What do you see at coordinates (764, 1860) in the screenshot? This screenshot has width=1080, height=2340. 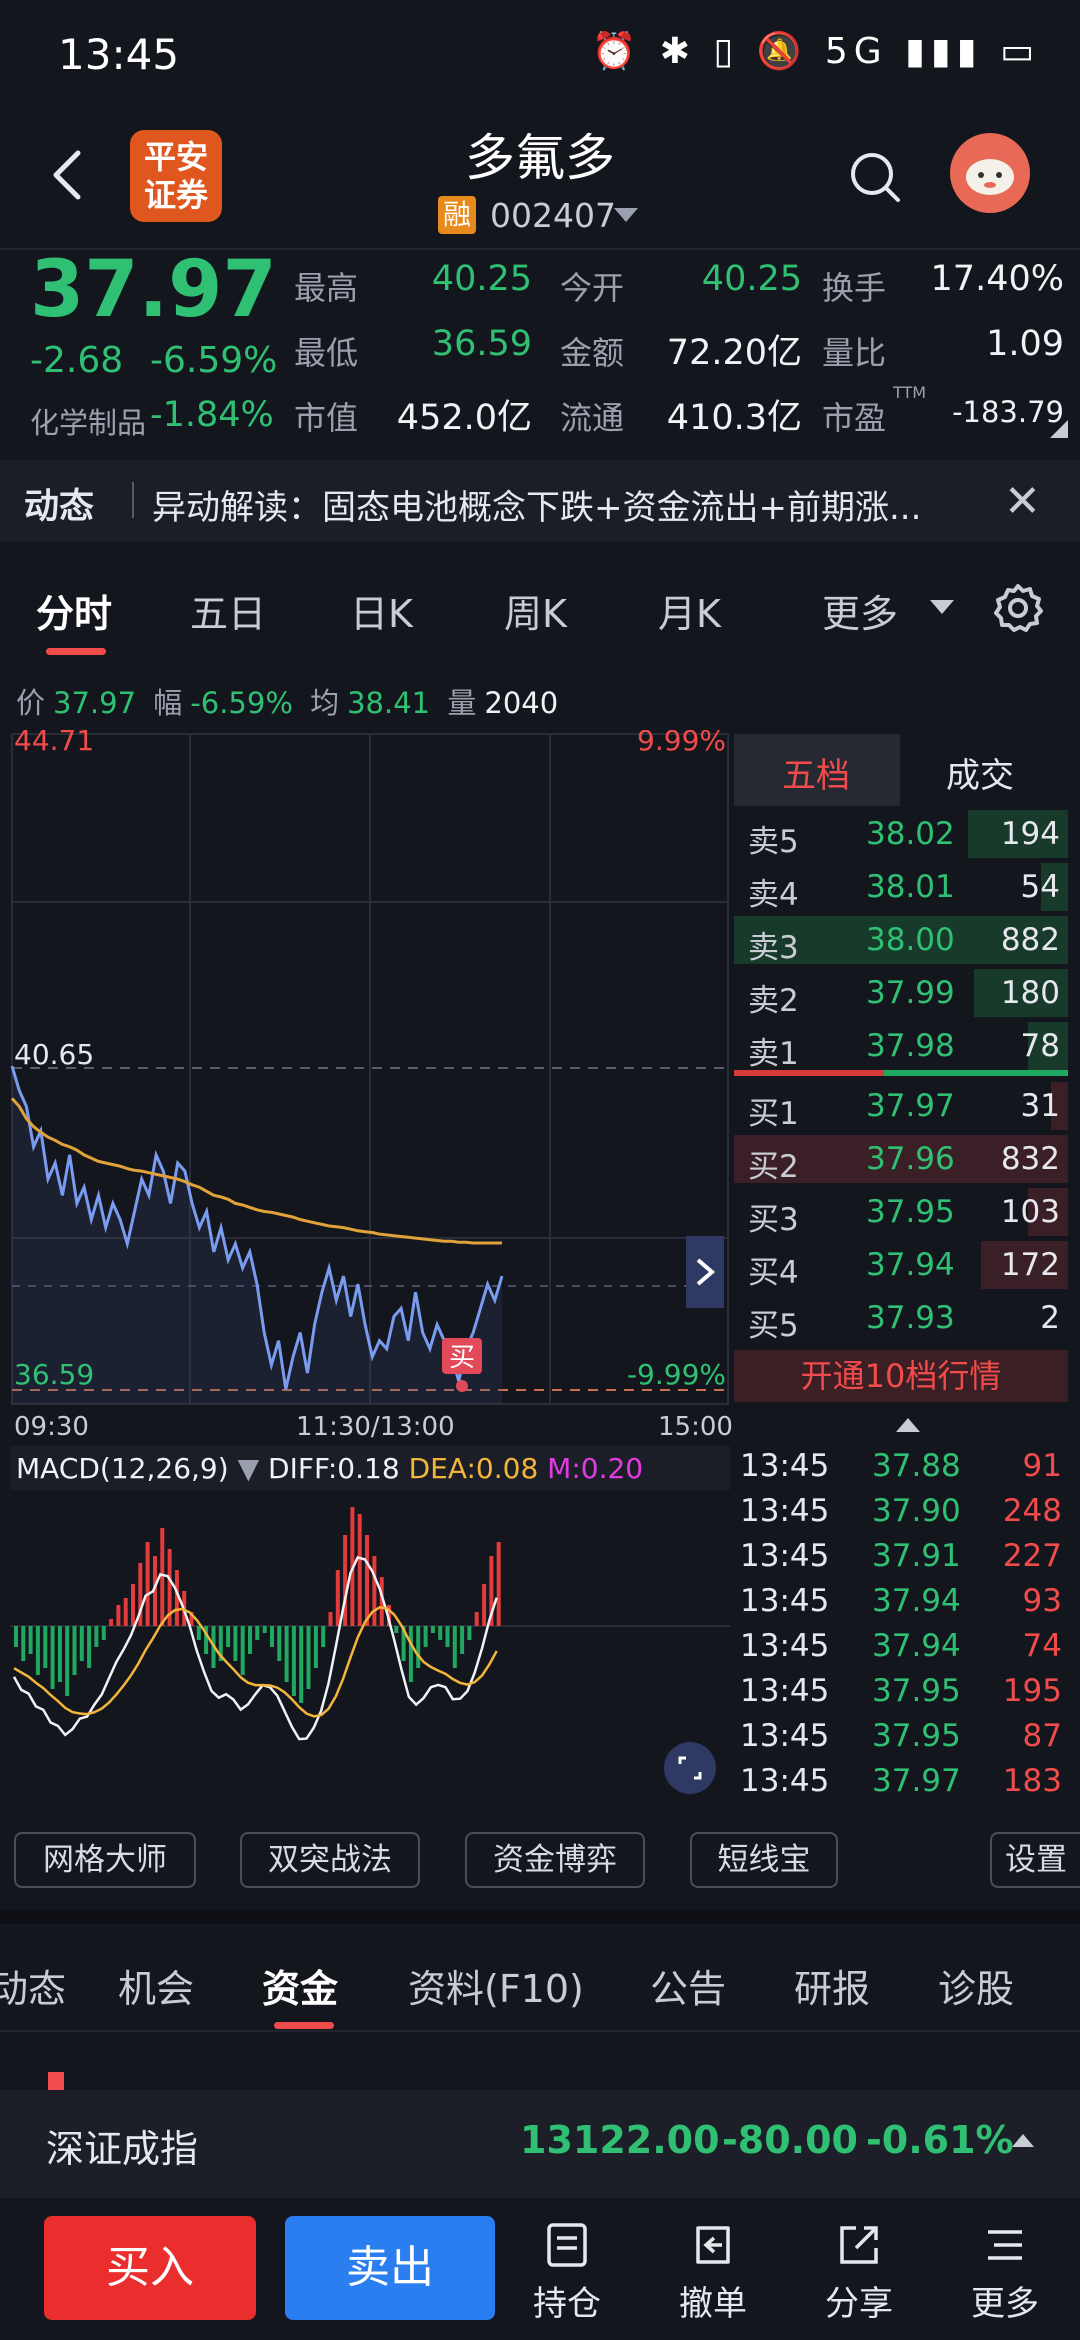 I see `tool-short-line: 短线宝` at bounding box center [764, 1860].